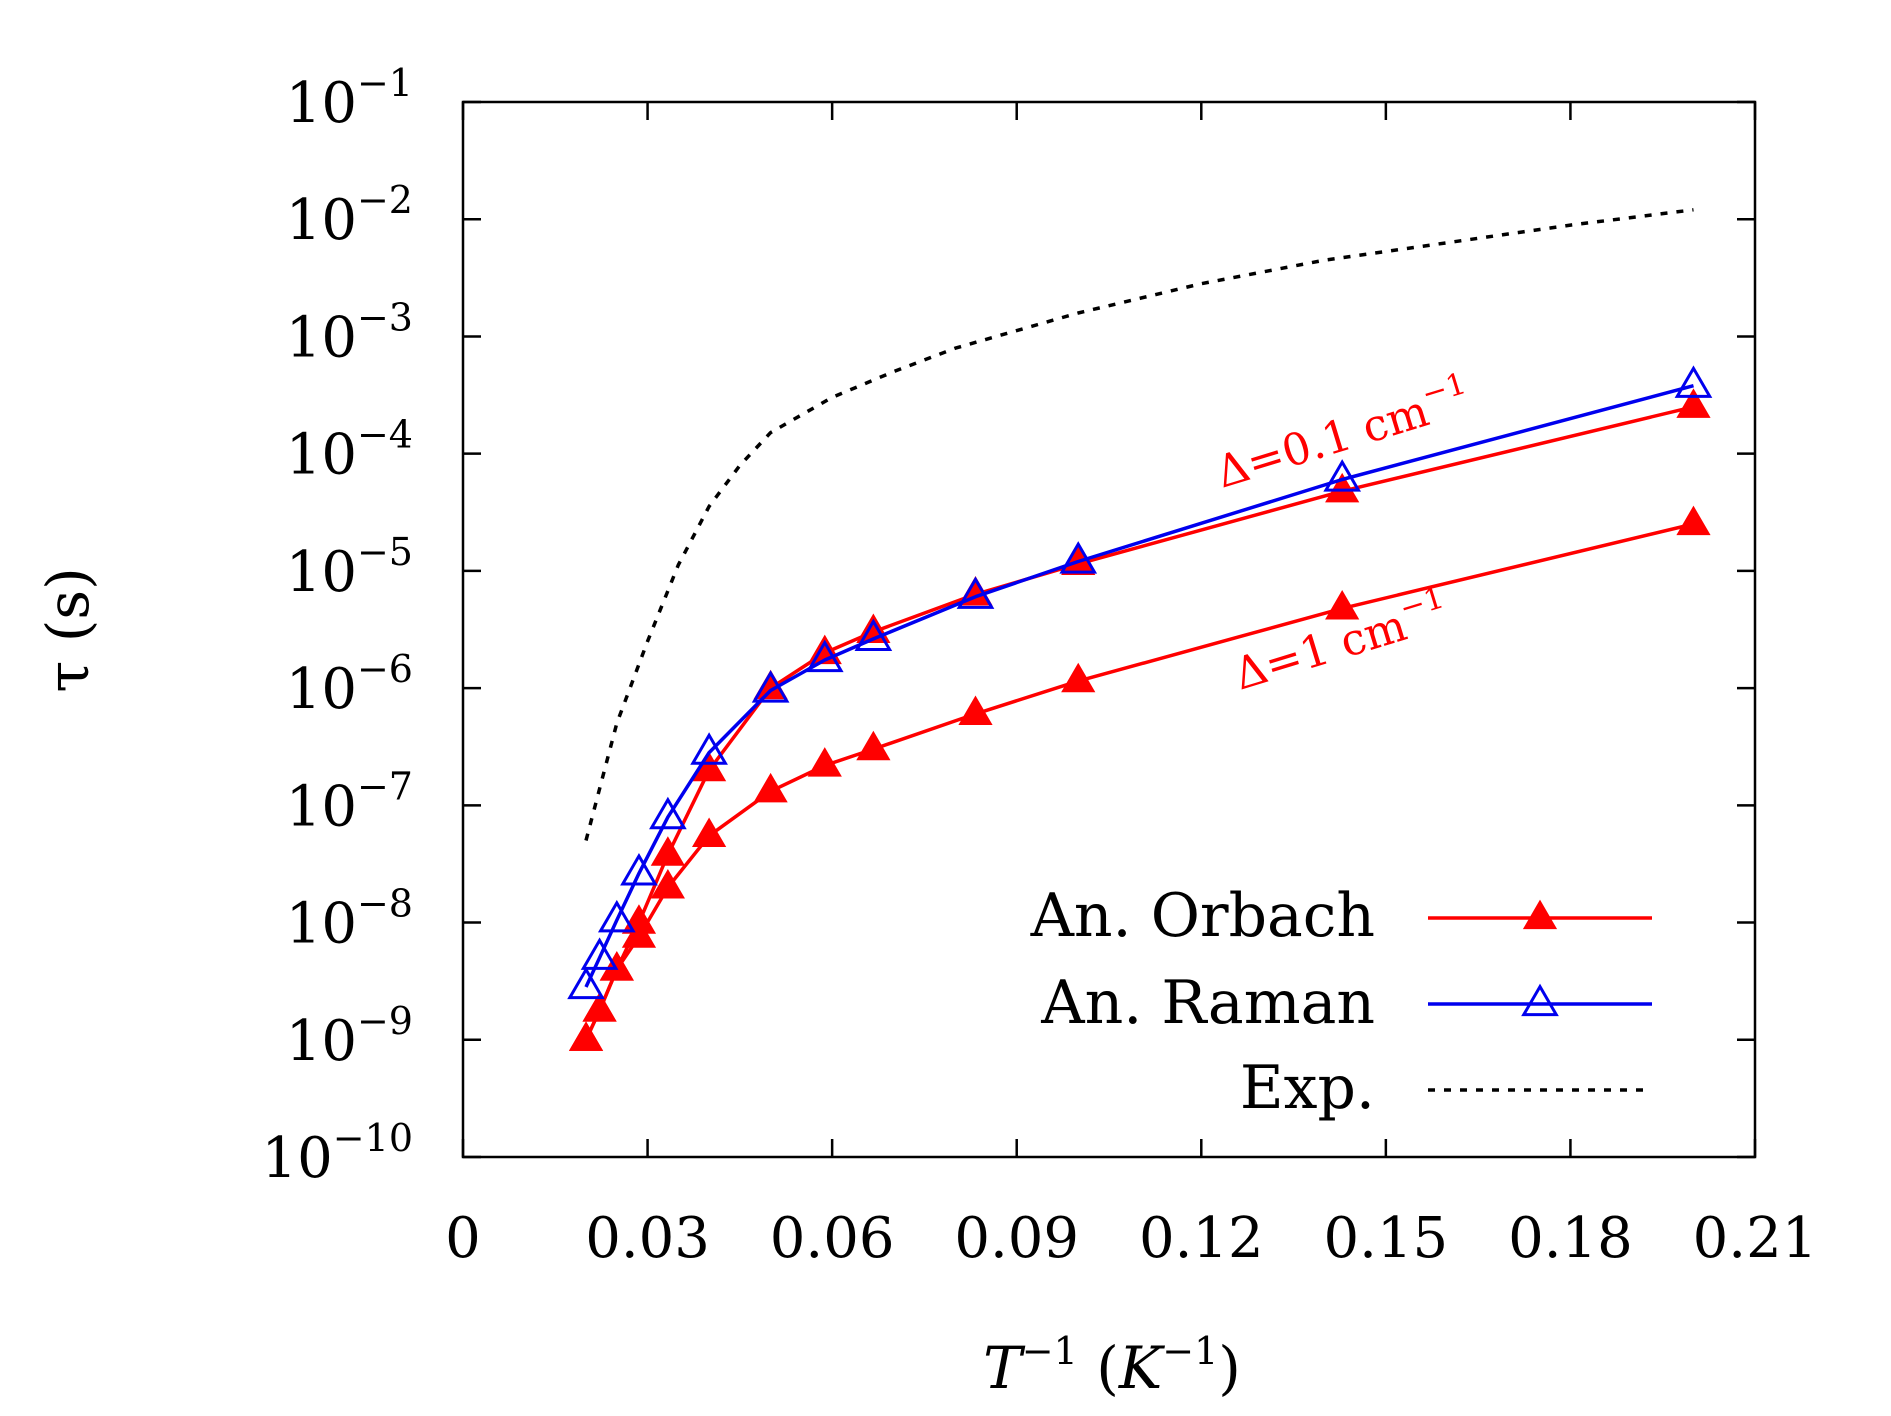 The image size is (1891, 1416). What do you see at coordinates (1202, 916) in the screenshot?
I see `legend-label-orbach: An. Orbach` at bounding box center [1202, 916].